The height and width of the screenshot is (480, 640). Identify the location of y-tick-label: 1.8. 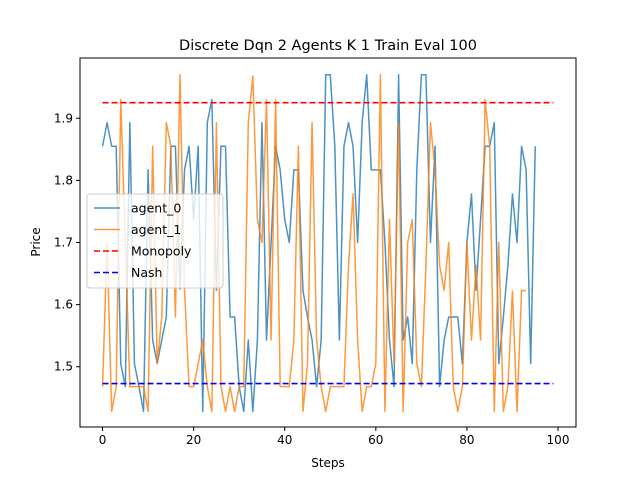
(63, 180).